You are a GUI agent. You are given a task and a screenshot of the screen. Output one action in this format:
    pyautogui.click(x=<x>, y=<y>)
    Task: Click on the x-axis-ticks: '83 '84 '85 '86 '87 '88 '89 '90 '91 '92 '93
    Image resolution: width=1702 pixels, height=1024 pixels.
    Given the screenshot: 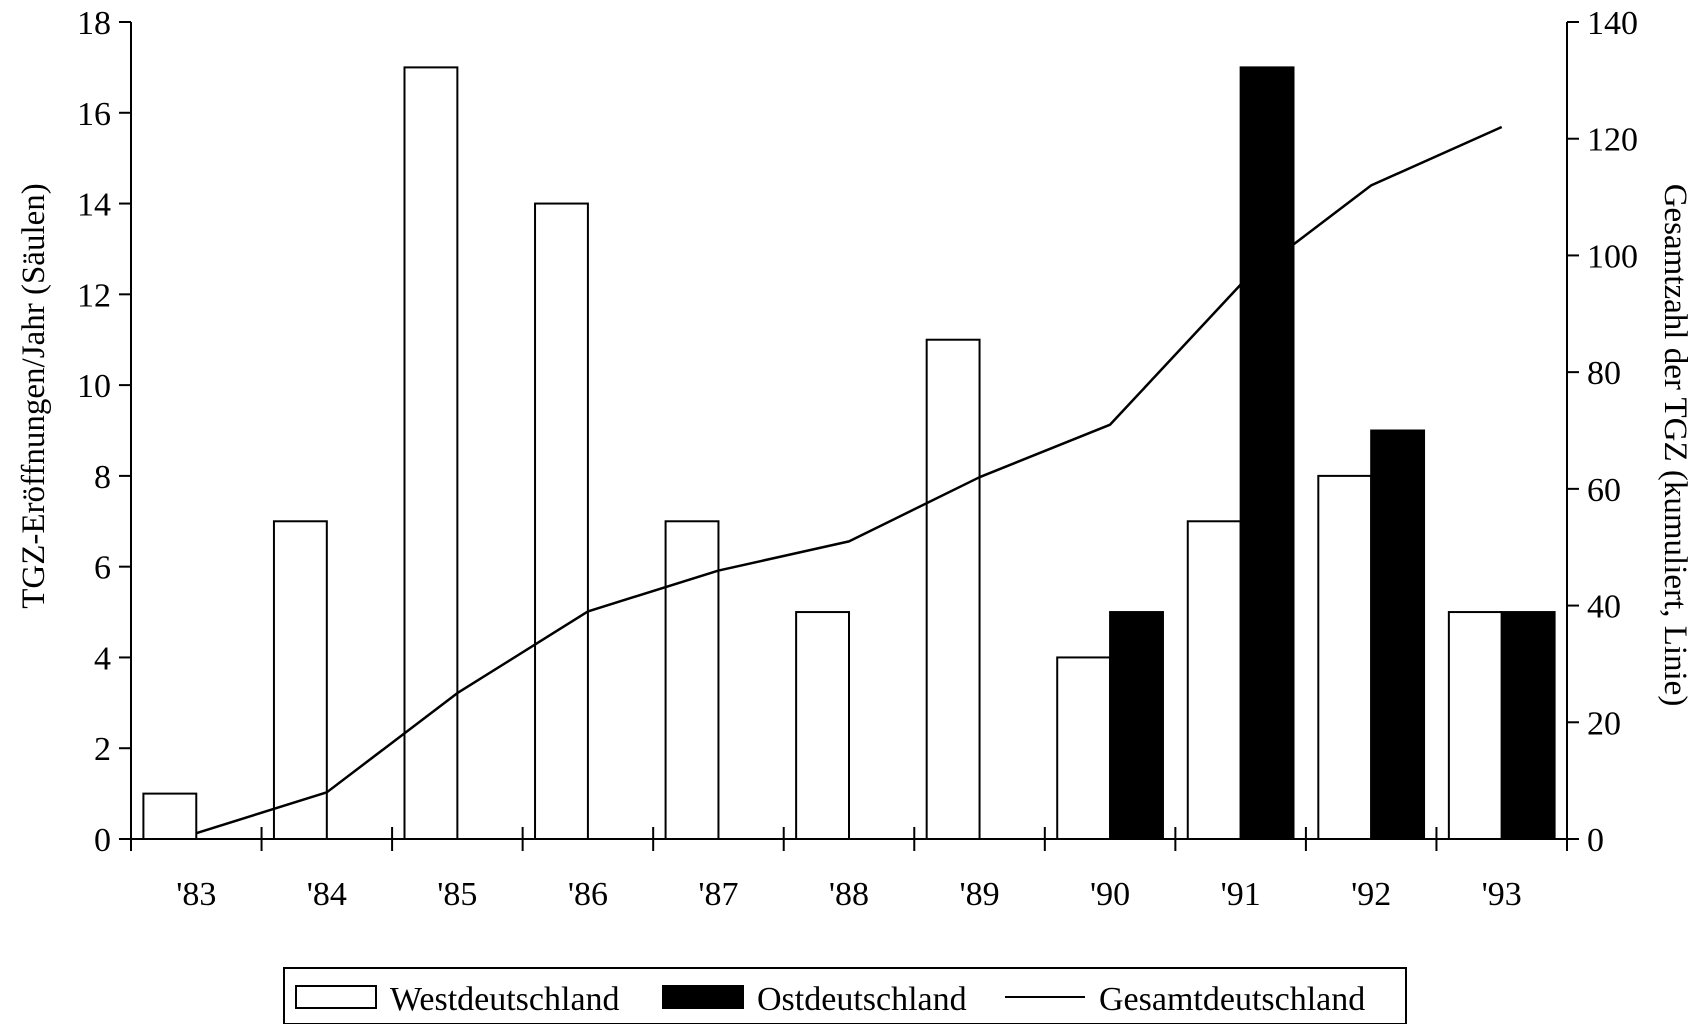 What is the action you would take?
    pyautogui.click(x=849, y=870)
    